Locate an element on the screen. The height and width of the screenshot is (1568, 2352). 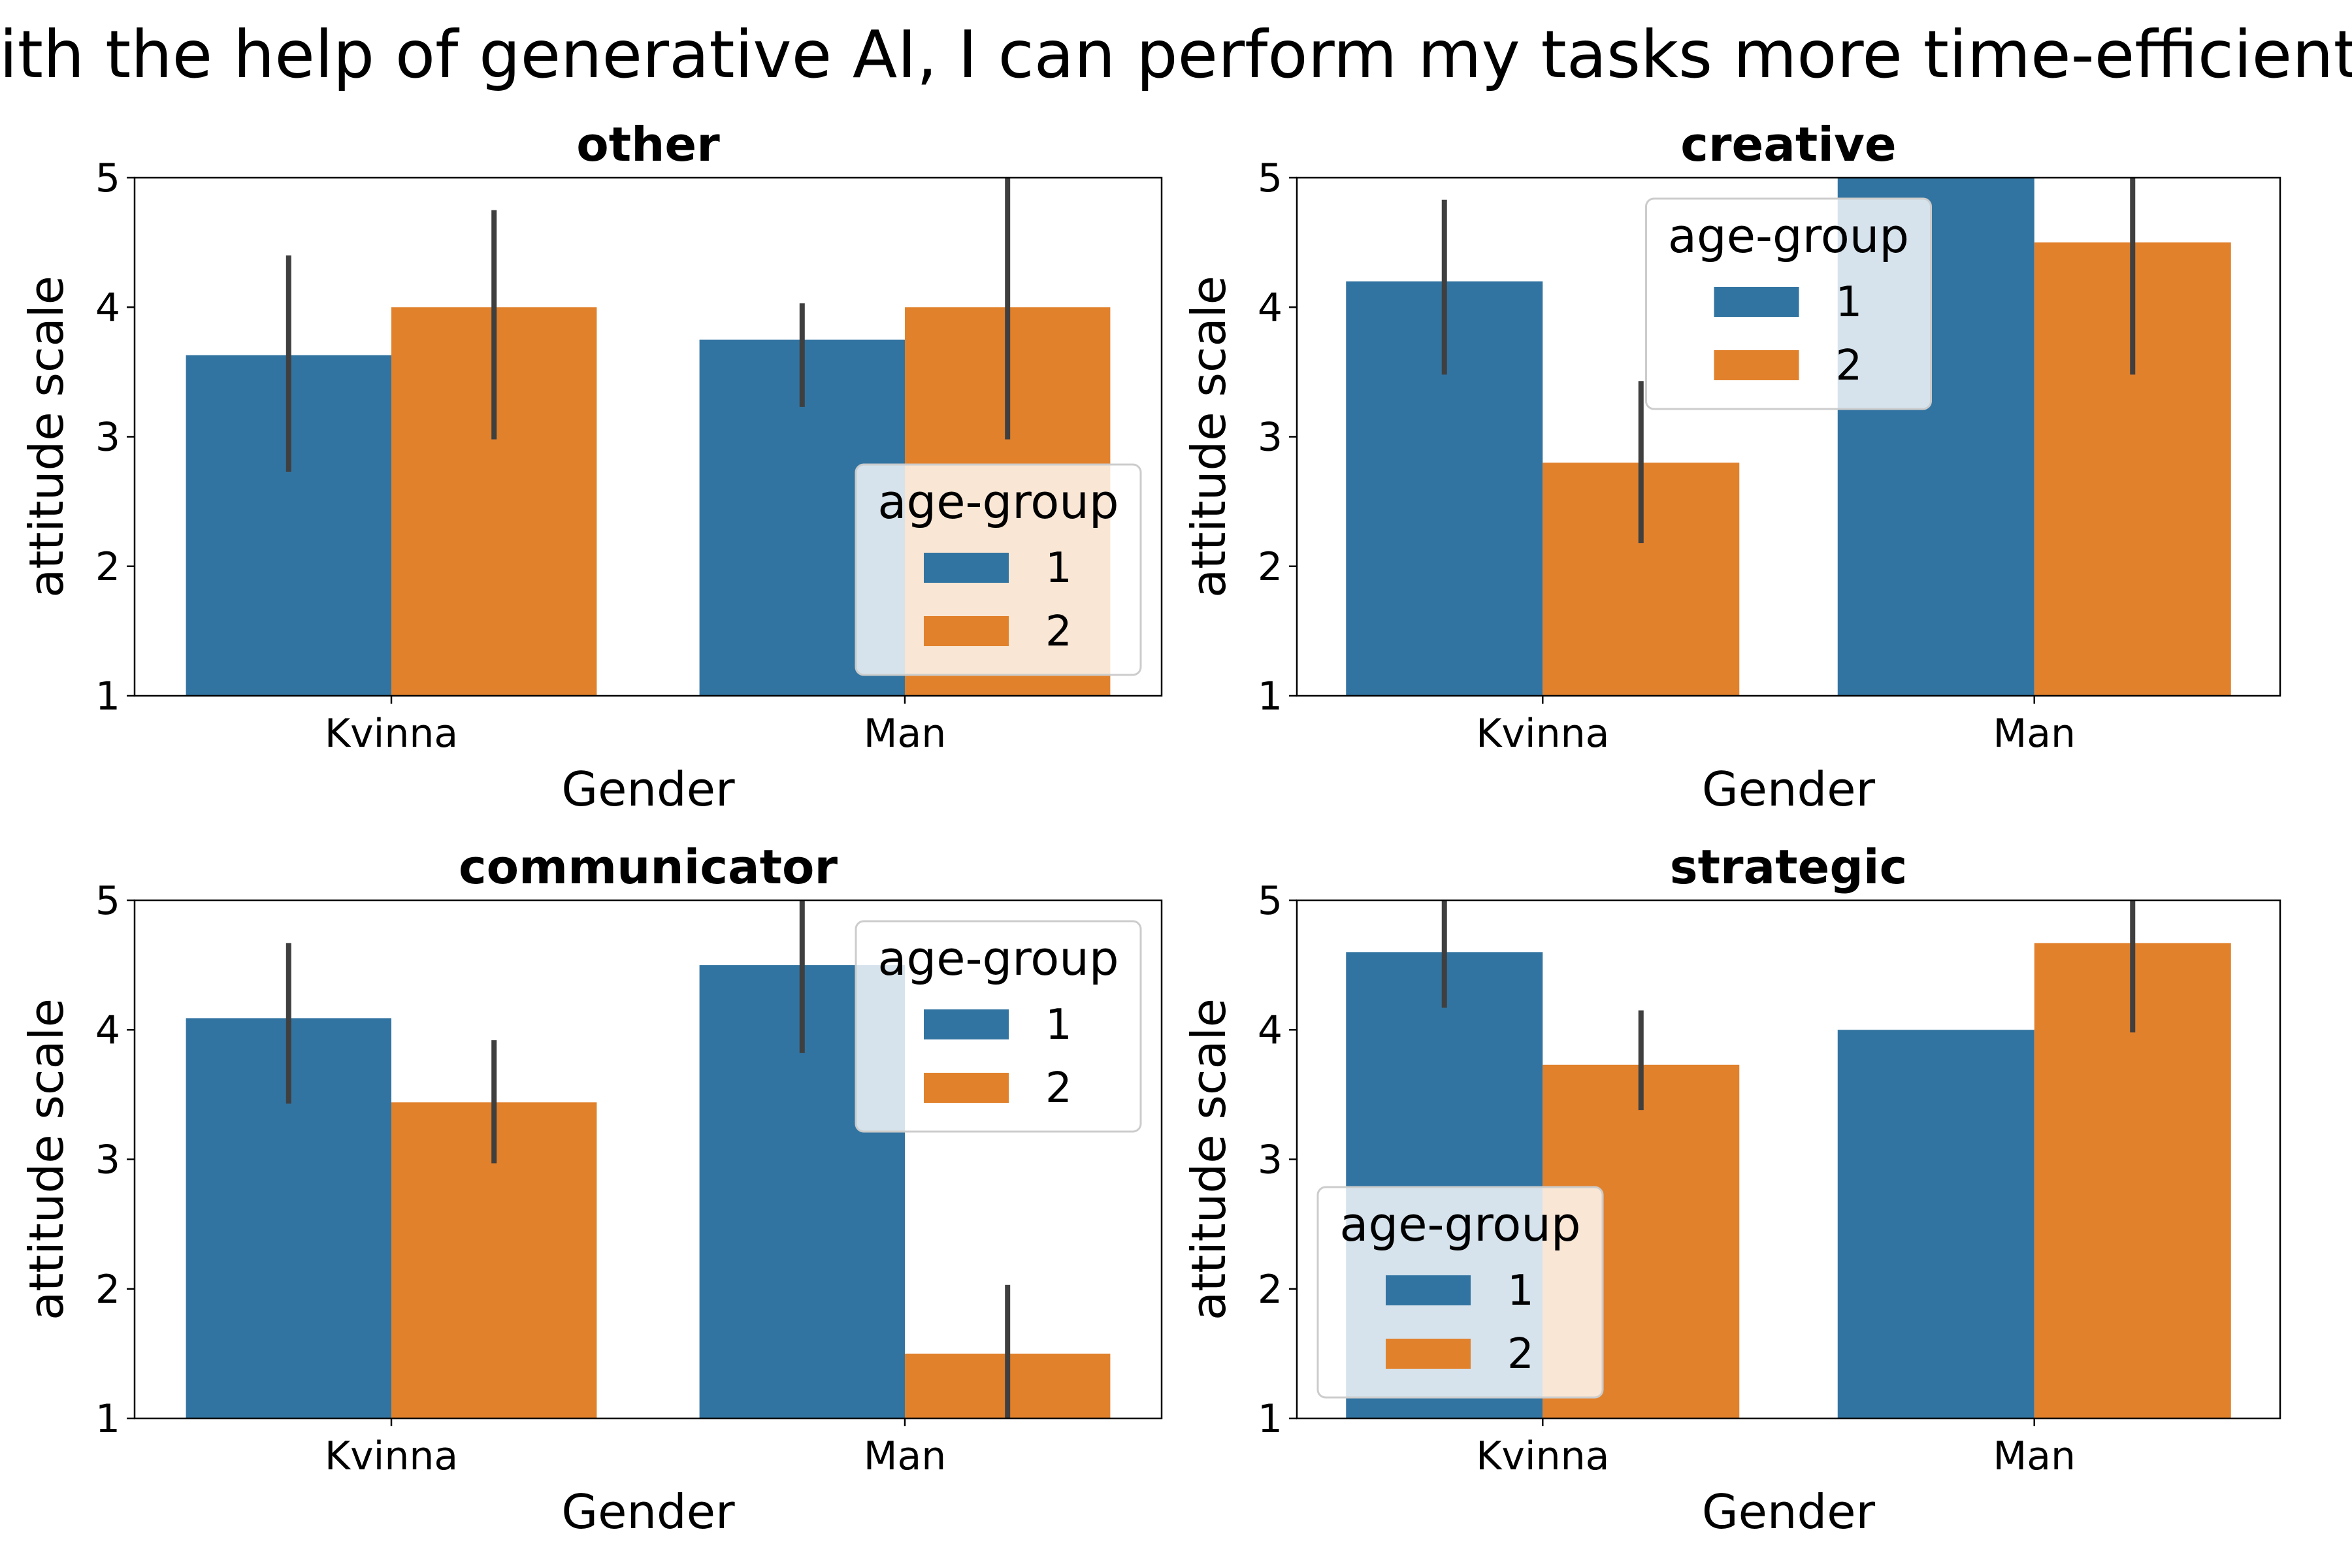
panel-title: communicator is located at coordinates (648, 867).